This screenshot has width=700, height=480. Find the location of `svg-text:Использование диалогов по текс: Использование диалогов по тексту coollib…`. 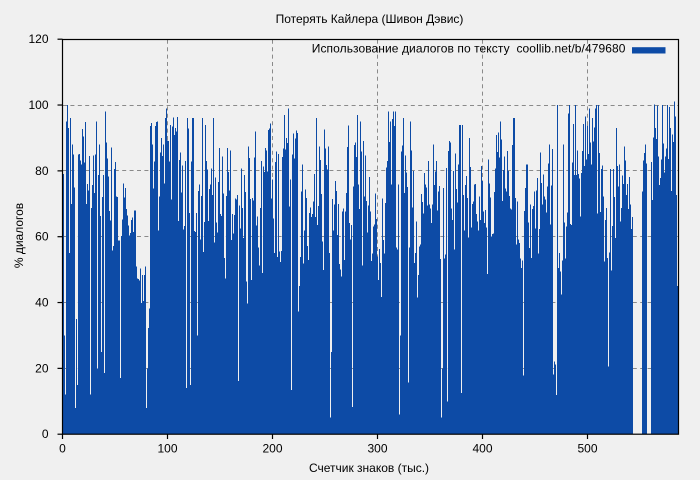

svg-text:Использование диалогов по текс: Использование диалогов по тексту coollib… is located at coordinates (469, 48).